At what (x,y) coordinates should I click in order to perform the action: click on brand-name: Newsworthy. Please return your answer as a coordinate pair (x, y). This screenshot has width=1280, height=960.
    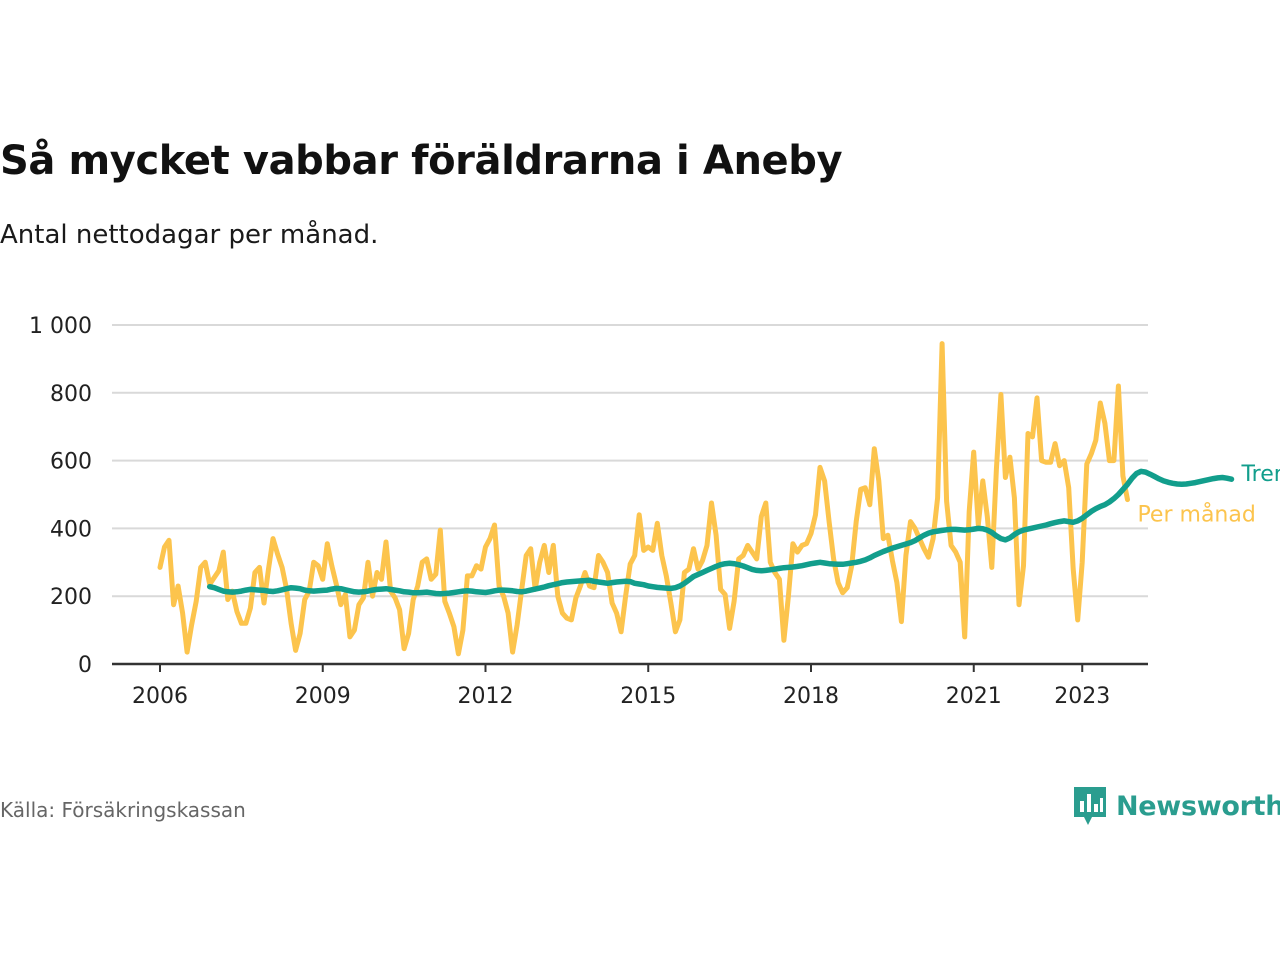
    Looking at the image, I should click on (1198, 806).